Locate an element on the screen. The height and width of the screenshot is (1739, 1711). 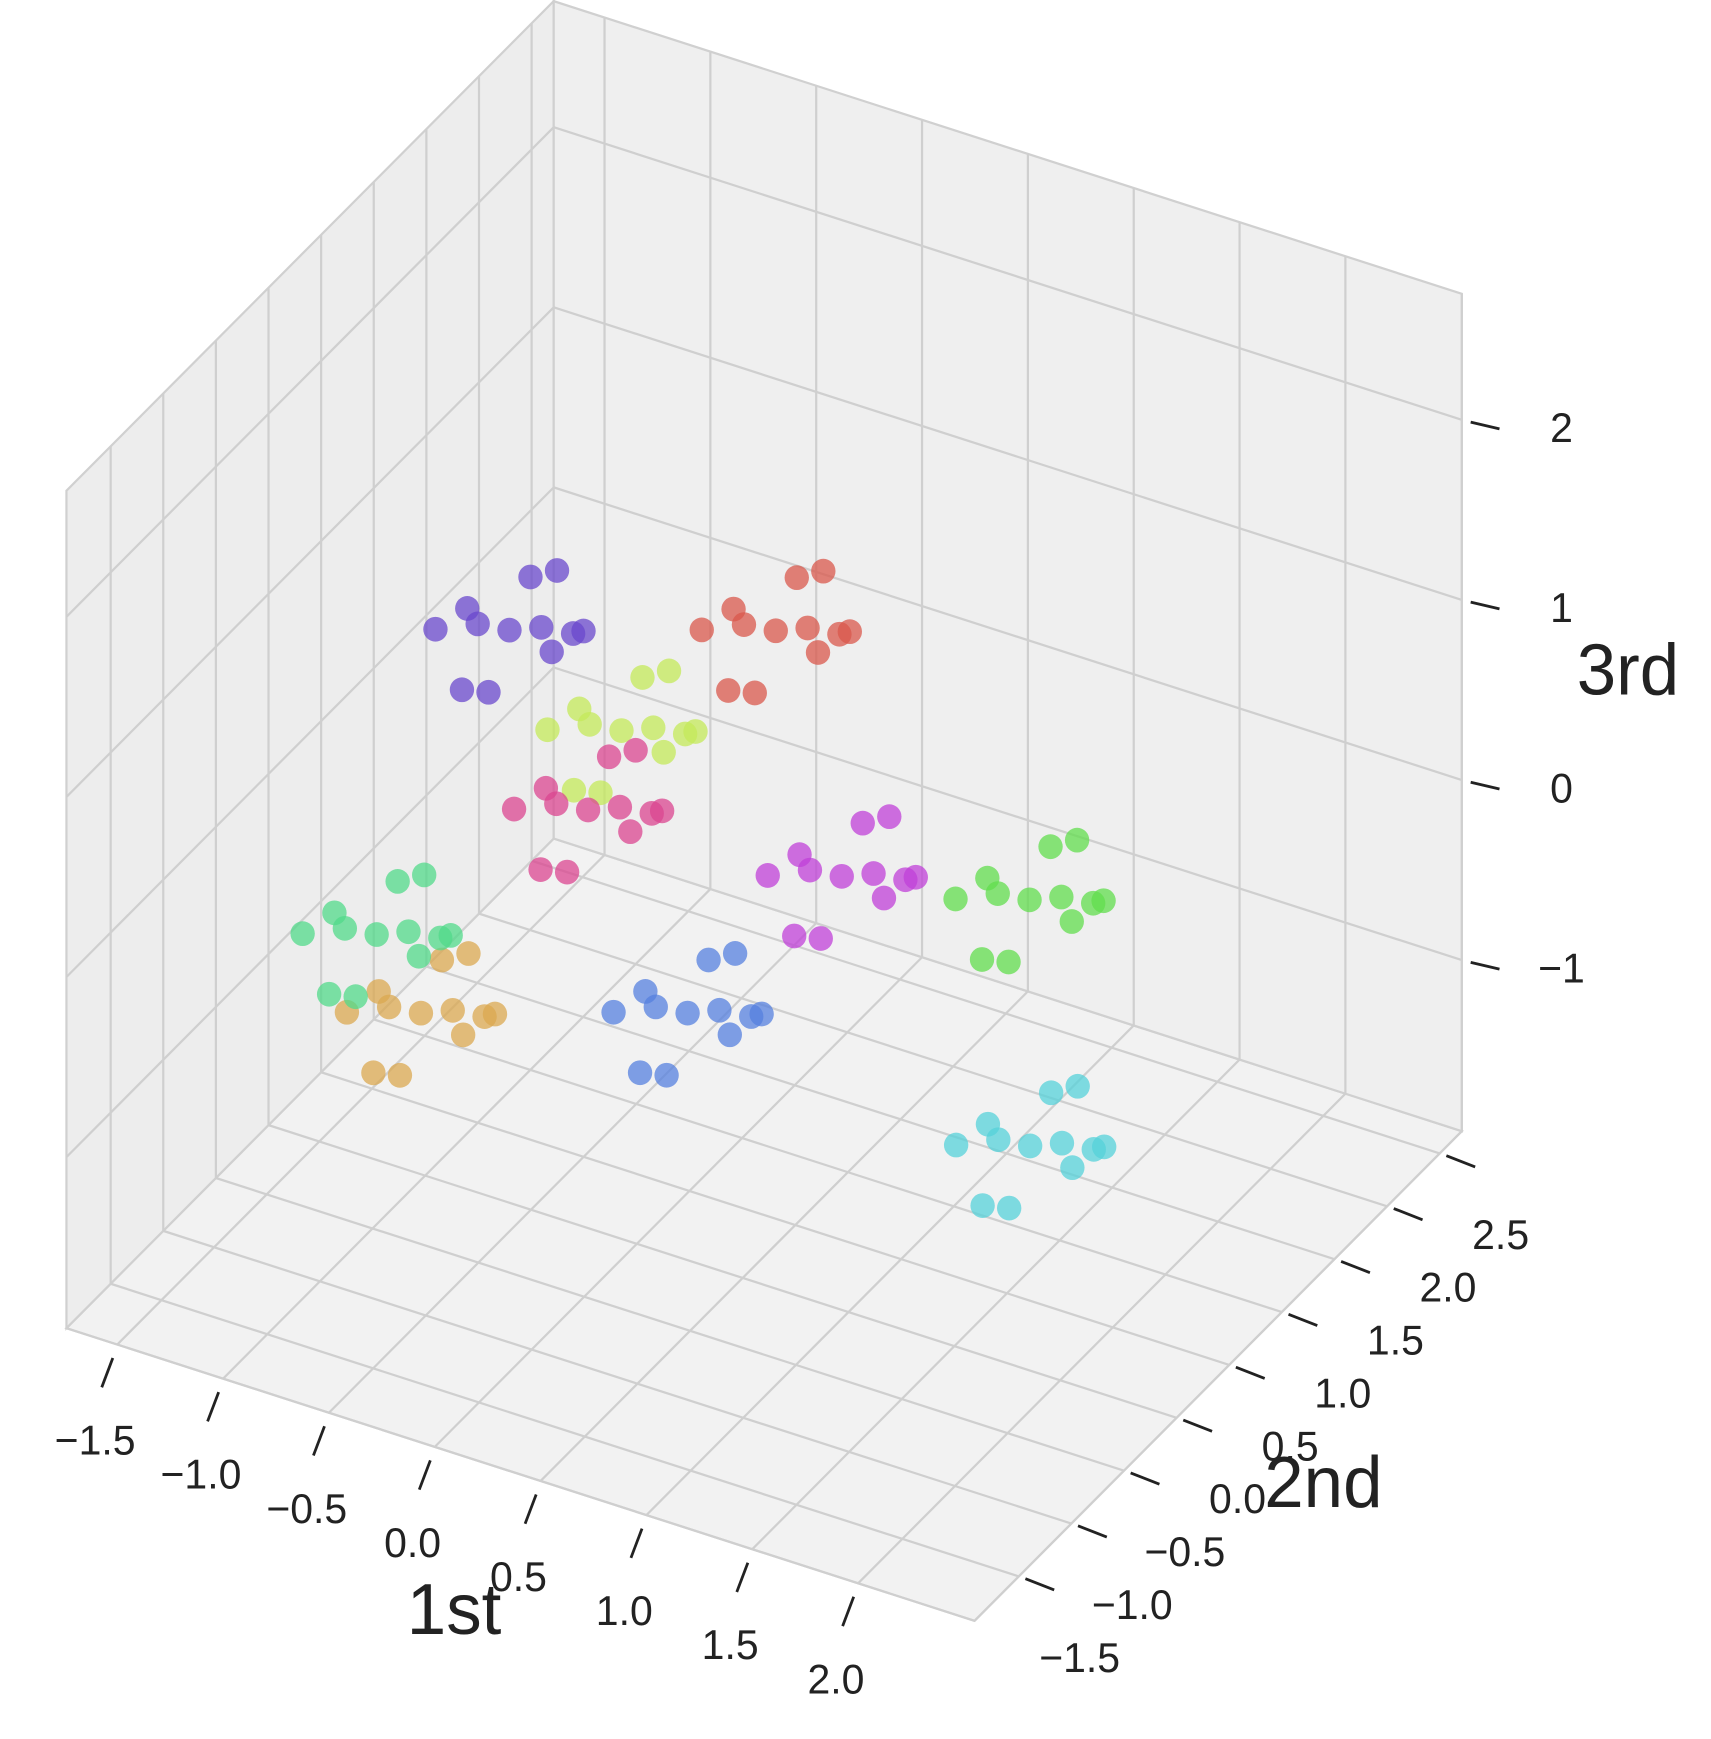
z-tick-label: 1 is located at coordinates (1561, 608).